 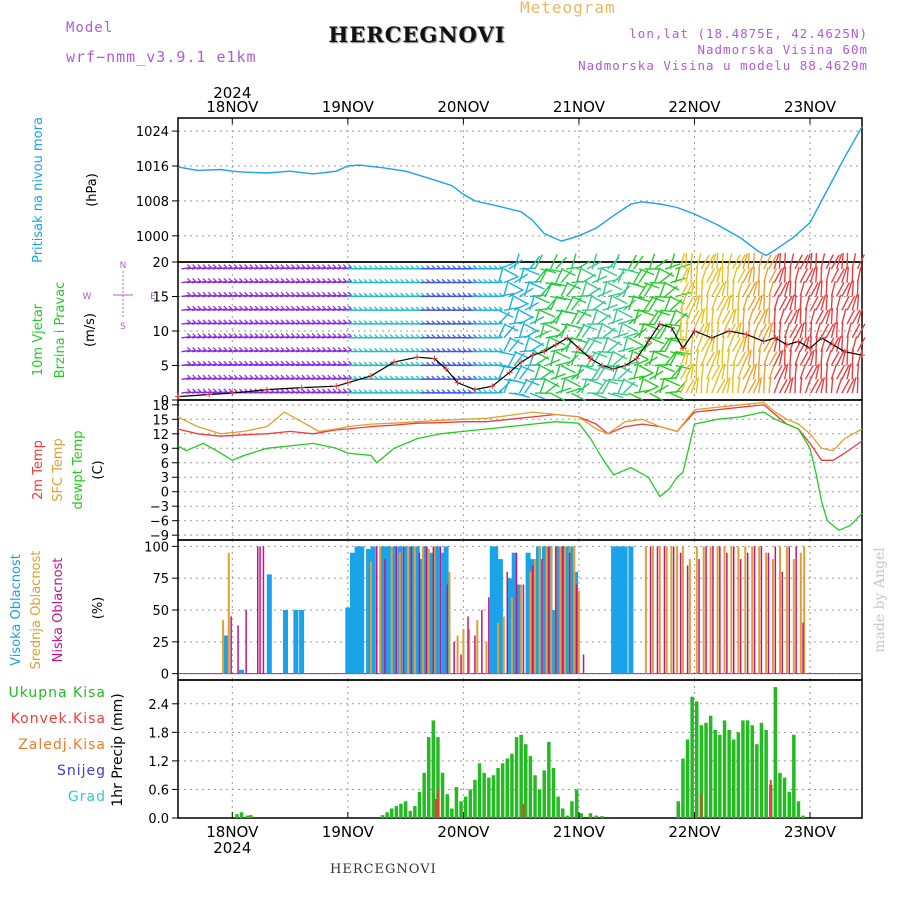 I want to click on y-tick-label: 15, so click(x=160, y=420).